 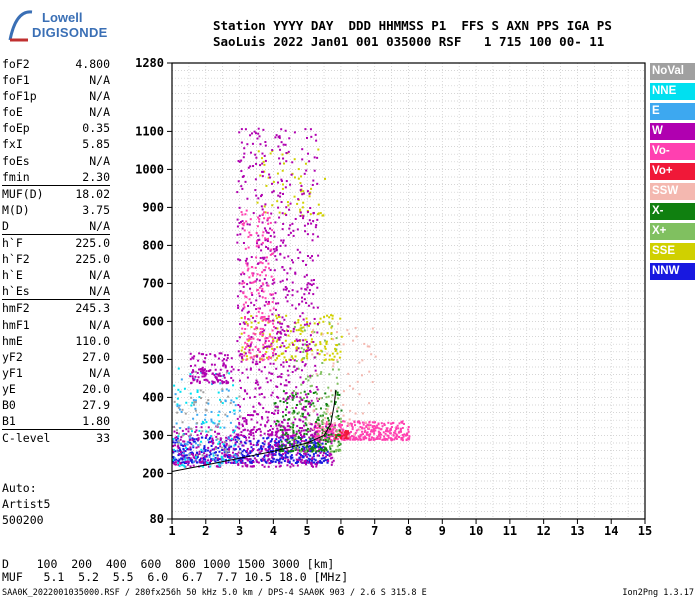 I want to click on param-value: 20.0, so click(x=96, y=388).